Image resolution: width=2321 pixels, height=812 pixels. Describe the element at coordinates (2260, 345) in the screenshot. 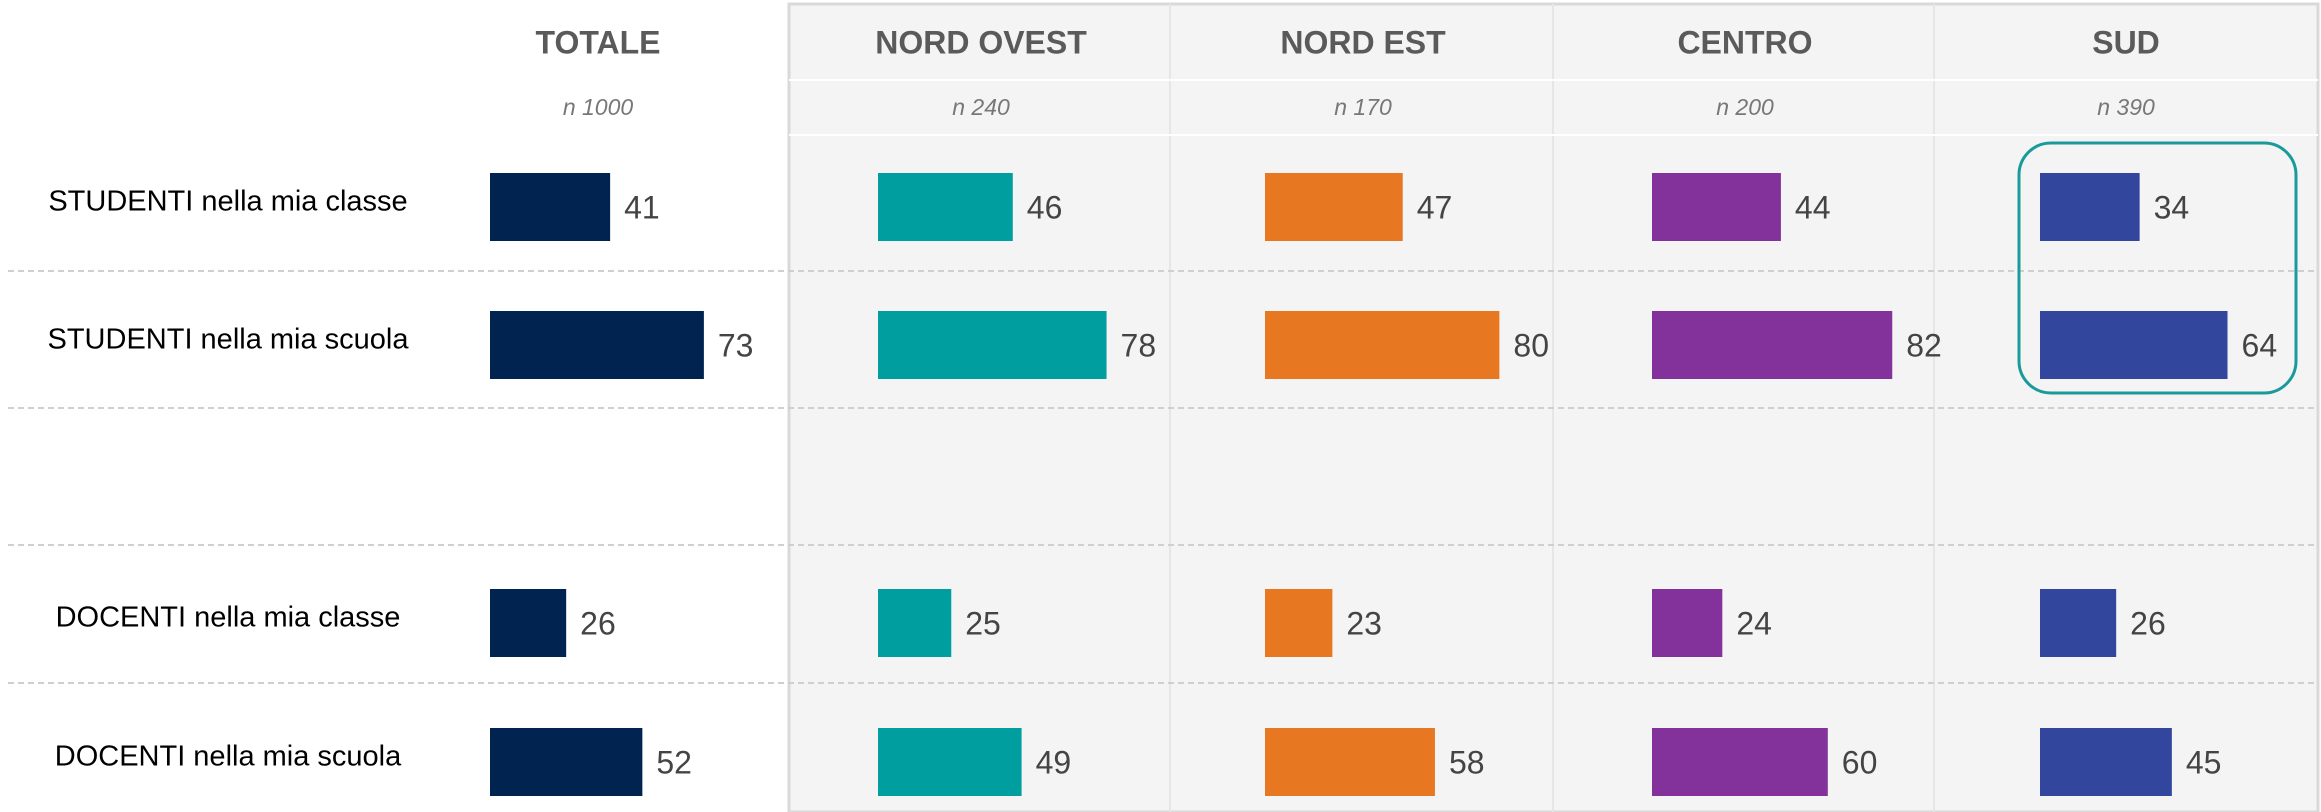

I see `data-label: 64` at that location.